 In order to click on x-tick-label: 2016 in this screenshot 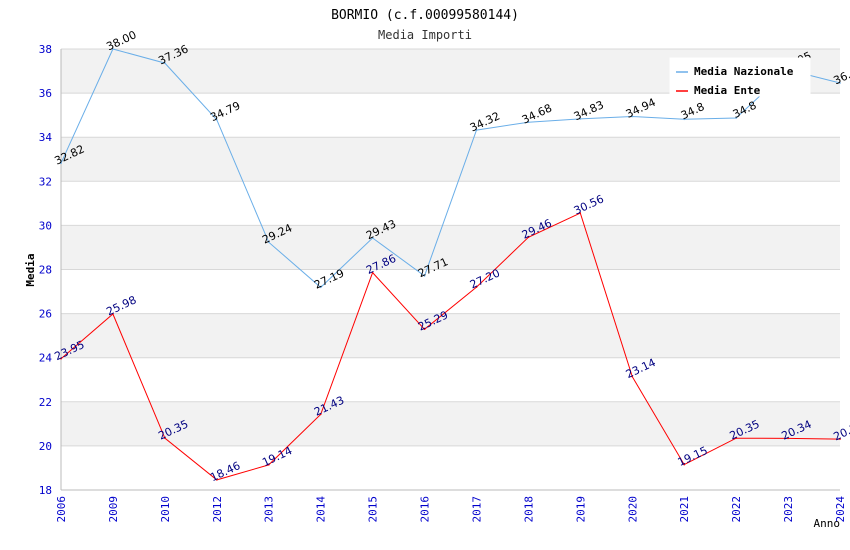, I will do `click(425, 509)`.